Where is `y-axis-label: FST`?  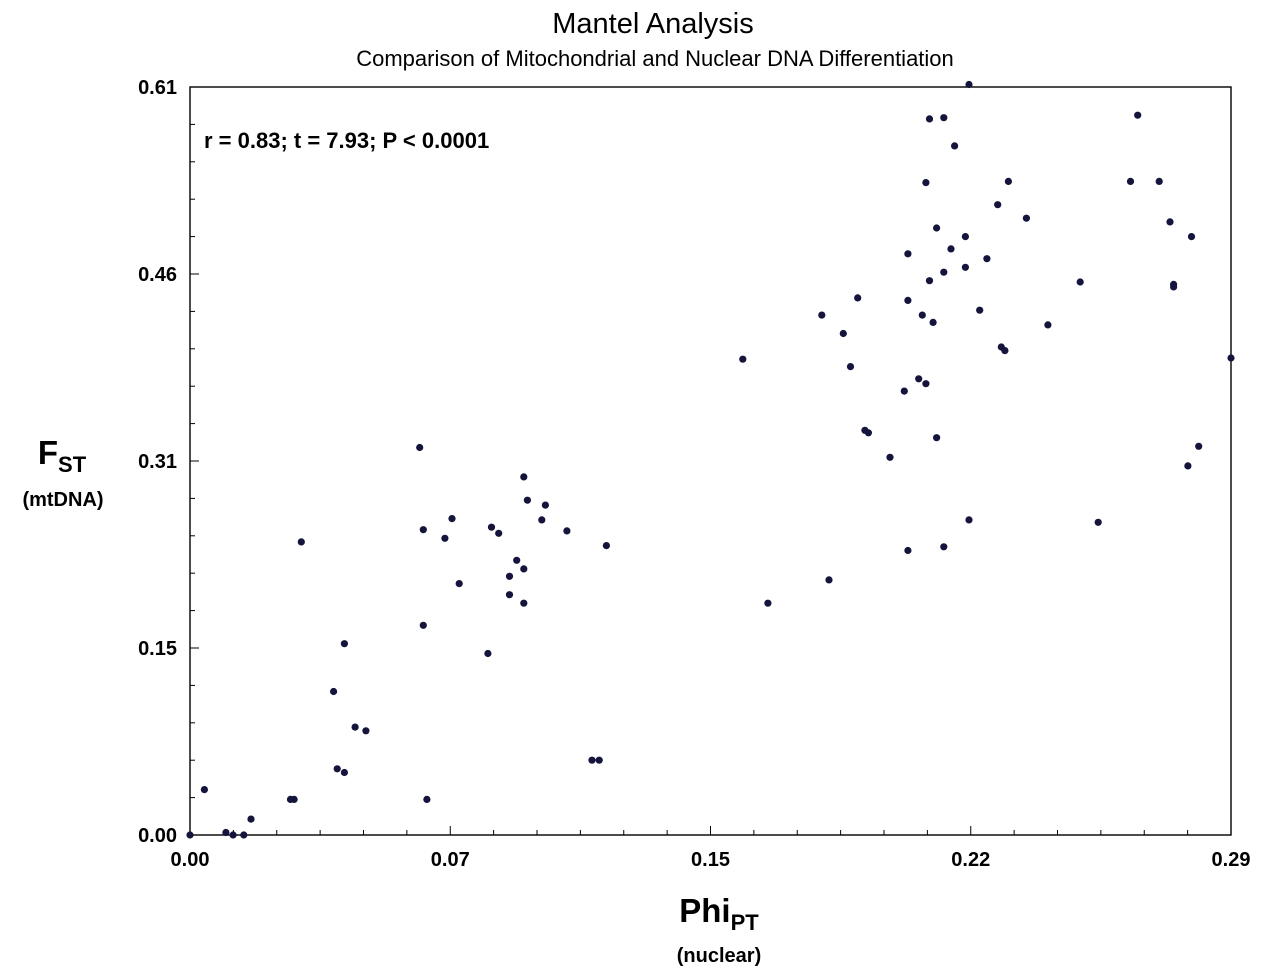
y-axis-label: FST is located at coordinates (62, 455).